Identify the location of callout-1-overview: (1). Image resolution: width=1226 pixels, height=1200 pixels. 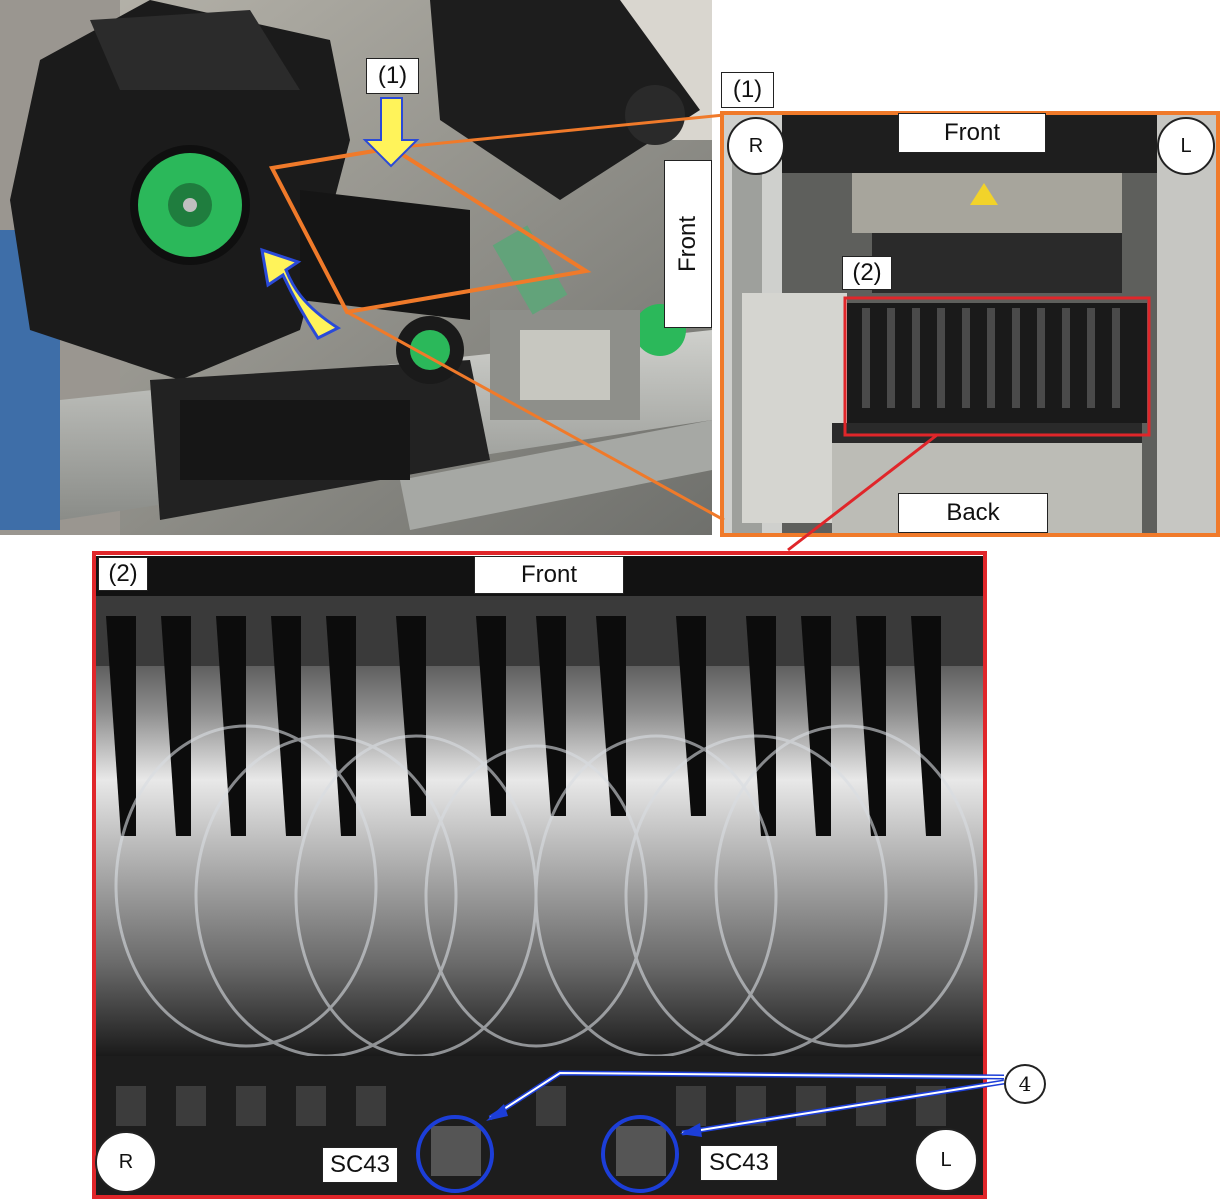
(392, 76).